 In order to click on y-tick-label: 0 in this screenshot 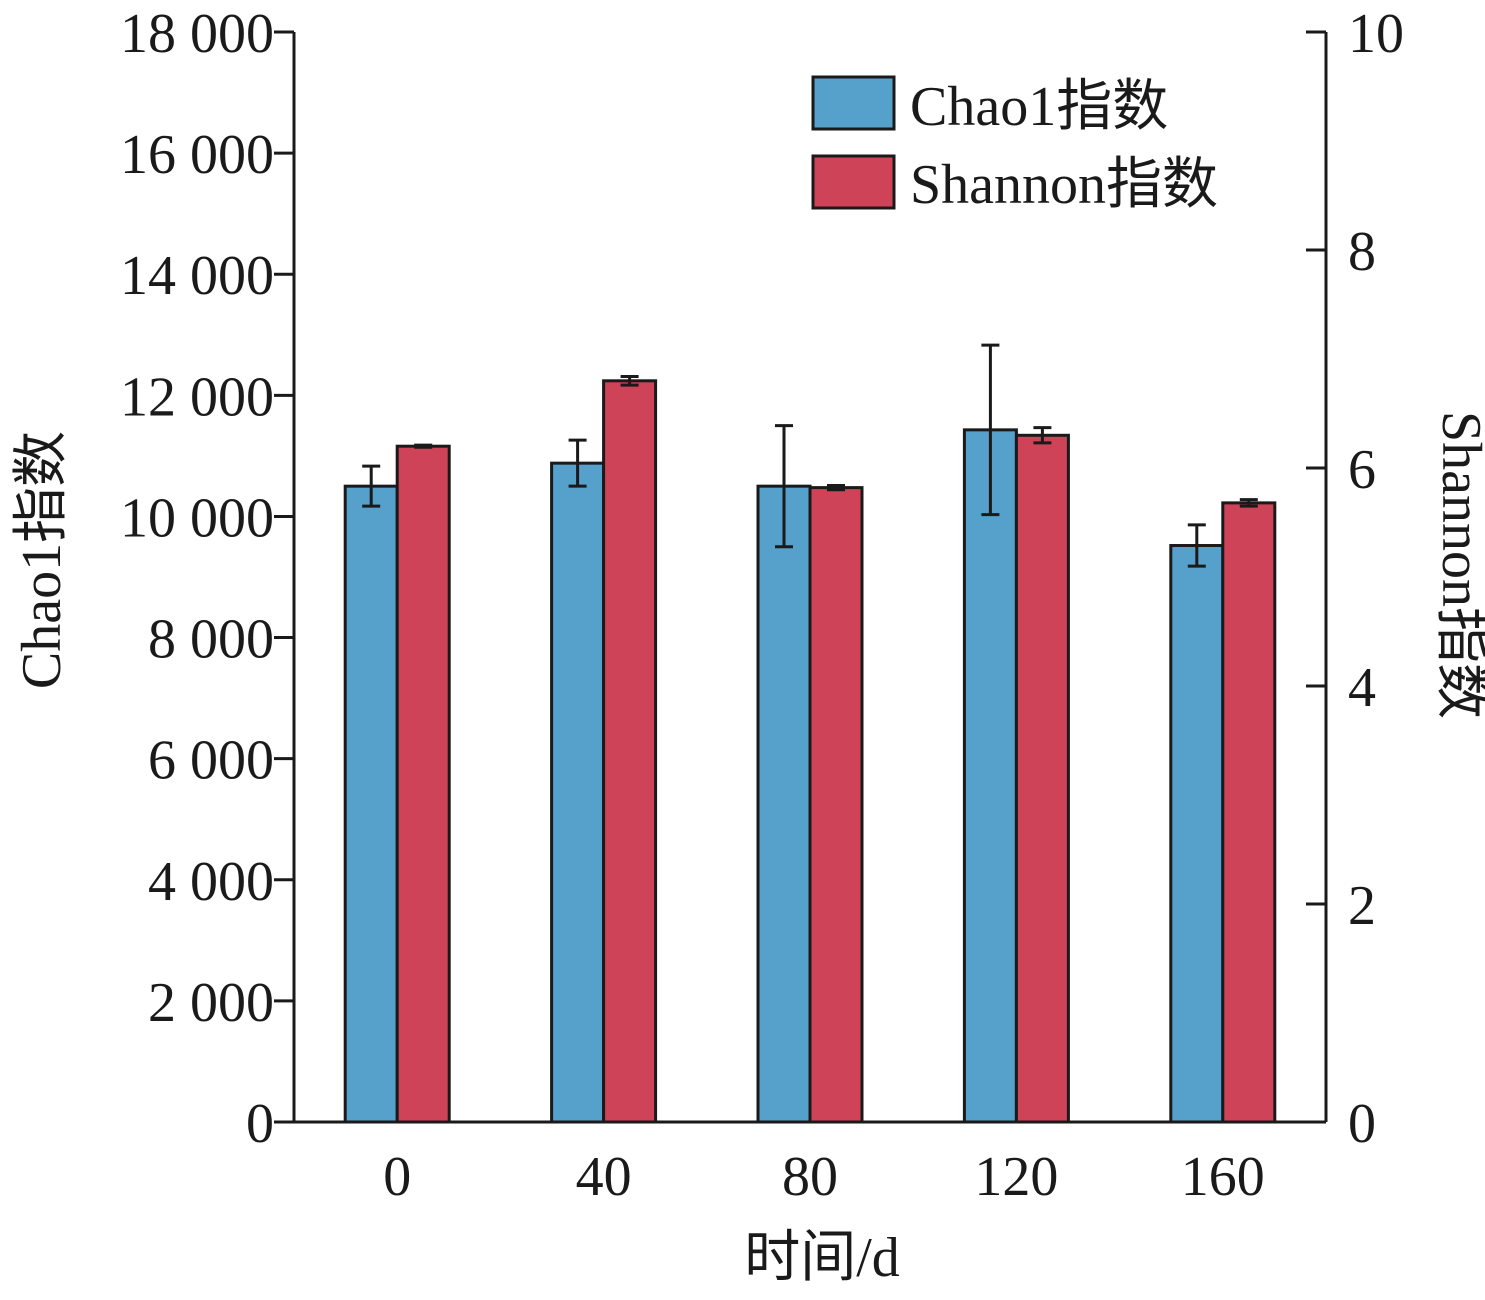, I will do `click(260, 1124)`.